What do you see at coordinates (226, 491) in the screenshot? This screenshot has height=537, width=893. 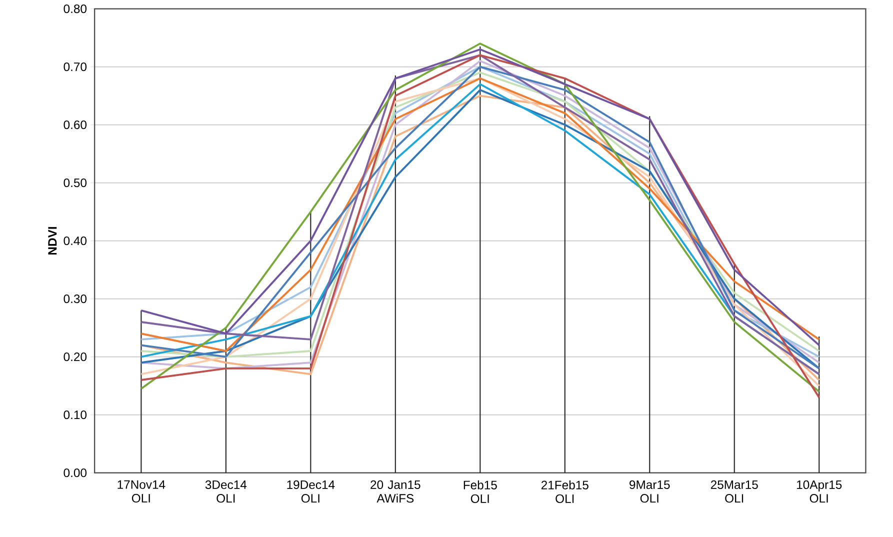 I see `x-tick-label: 3Dec14 OLI` at bounding box center [226, 491].